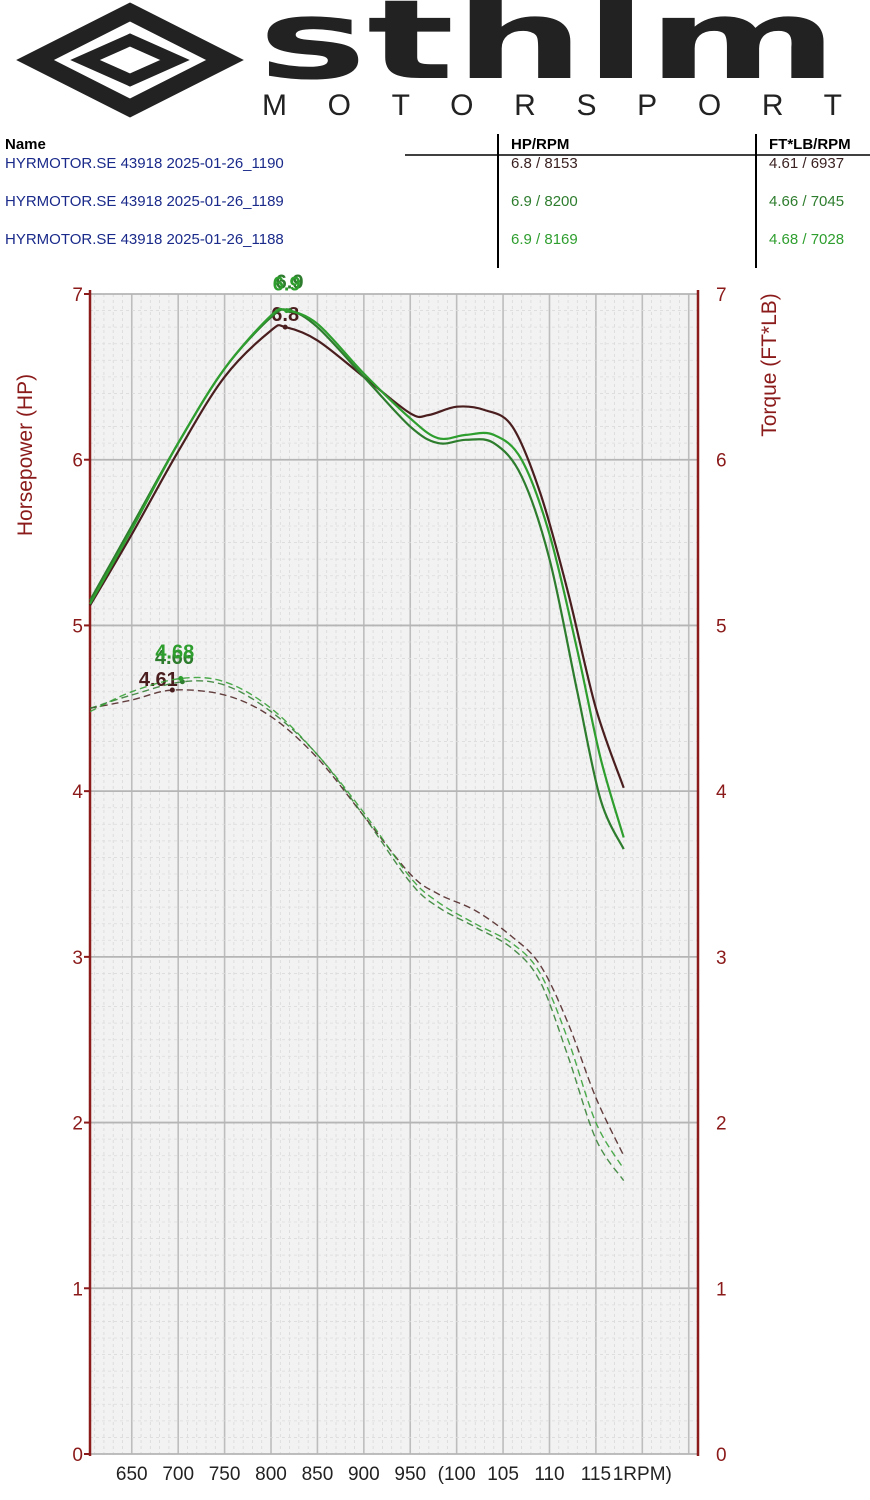 The width and height of the screenshot is (870, 1500). Describe the element at coordinates (225, 1474) in the screenshot. I see `x-tick-label: 750` at that location.